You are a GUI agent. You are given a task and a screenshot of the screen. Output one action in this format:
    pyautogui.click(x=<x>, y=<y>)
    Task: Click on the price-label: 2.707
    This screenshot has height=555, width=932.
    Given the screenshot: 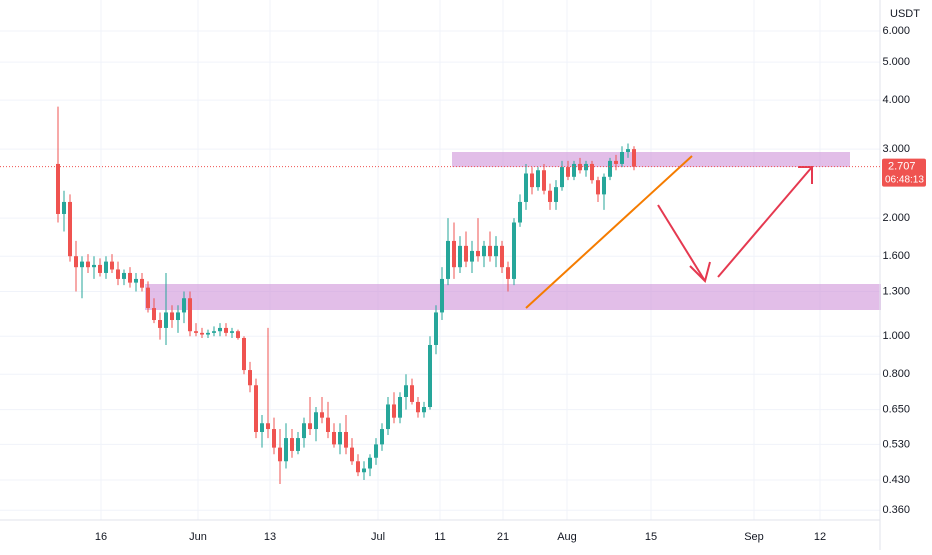 What is the action you would take?
    pyautogui.click(x=902, y=167)
    